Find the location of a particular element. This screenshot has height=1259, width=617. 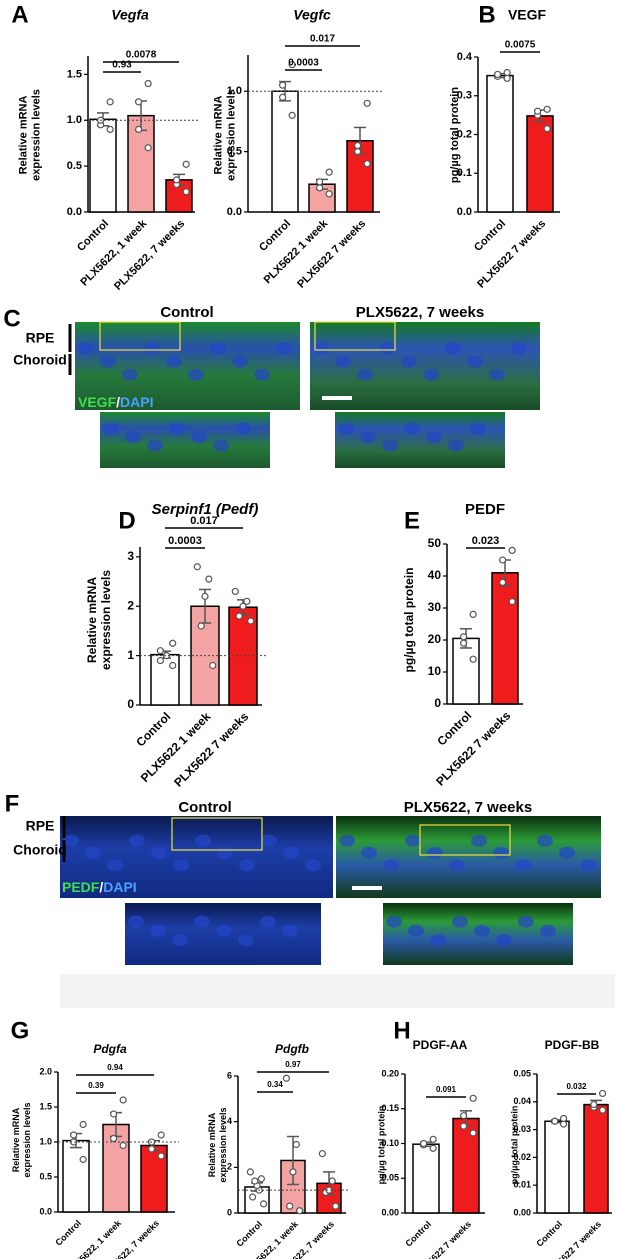

y-tick-label: 1.5 is located at coordinates (45, 1106).